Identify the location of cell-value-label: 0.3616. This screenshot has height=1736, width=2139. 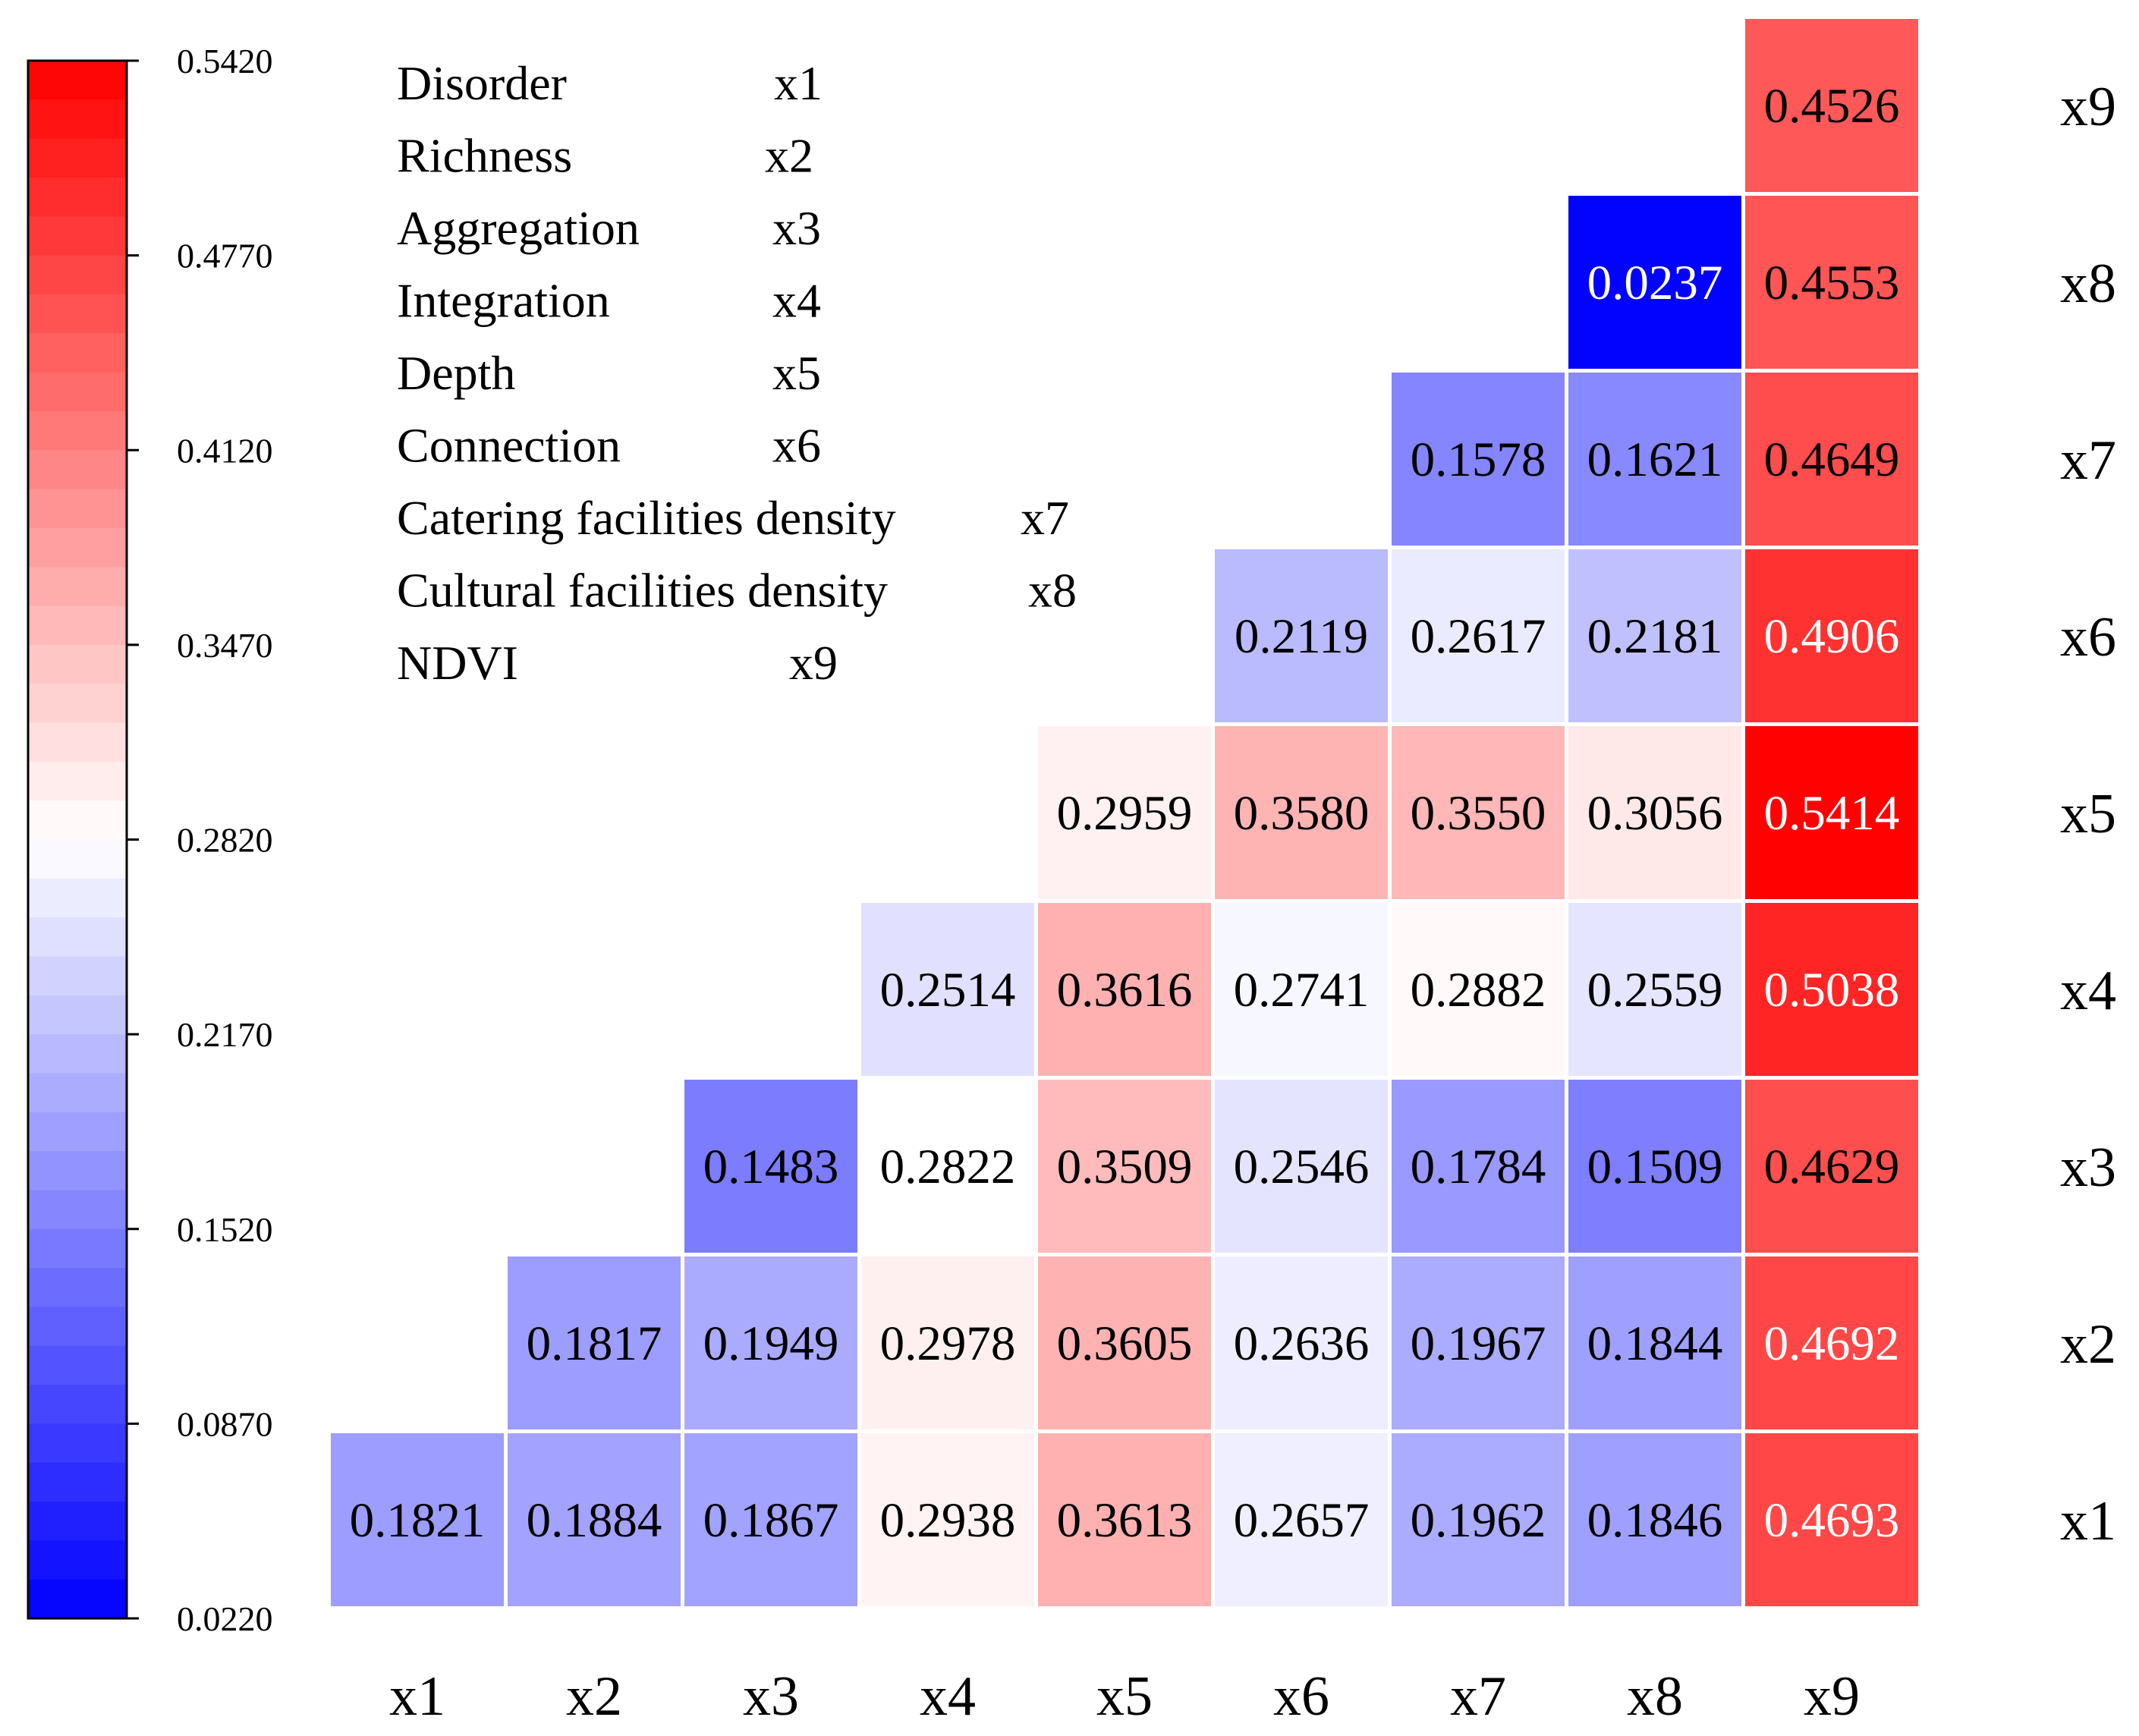
(1125, 990).